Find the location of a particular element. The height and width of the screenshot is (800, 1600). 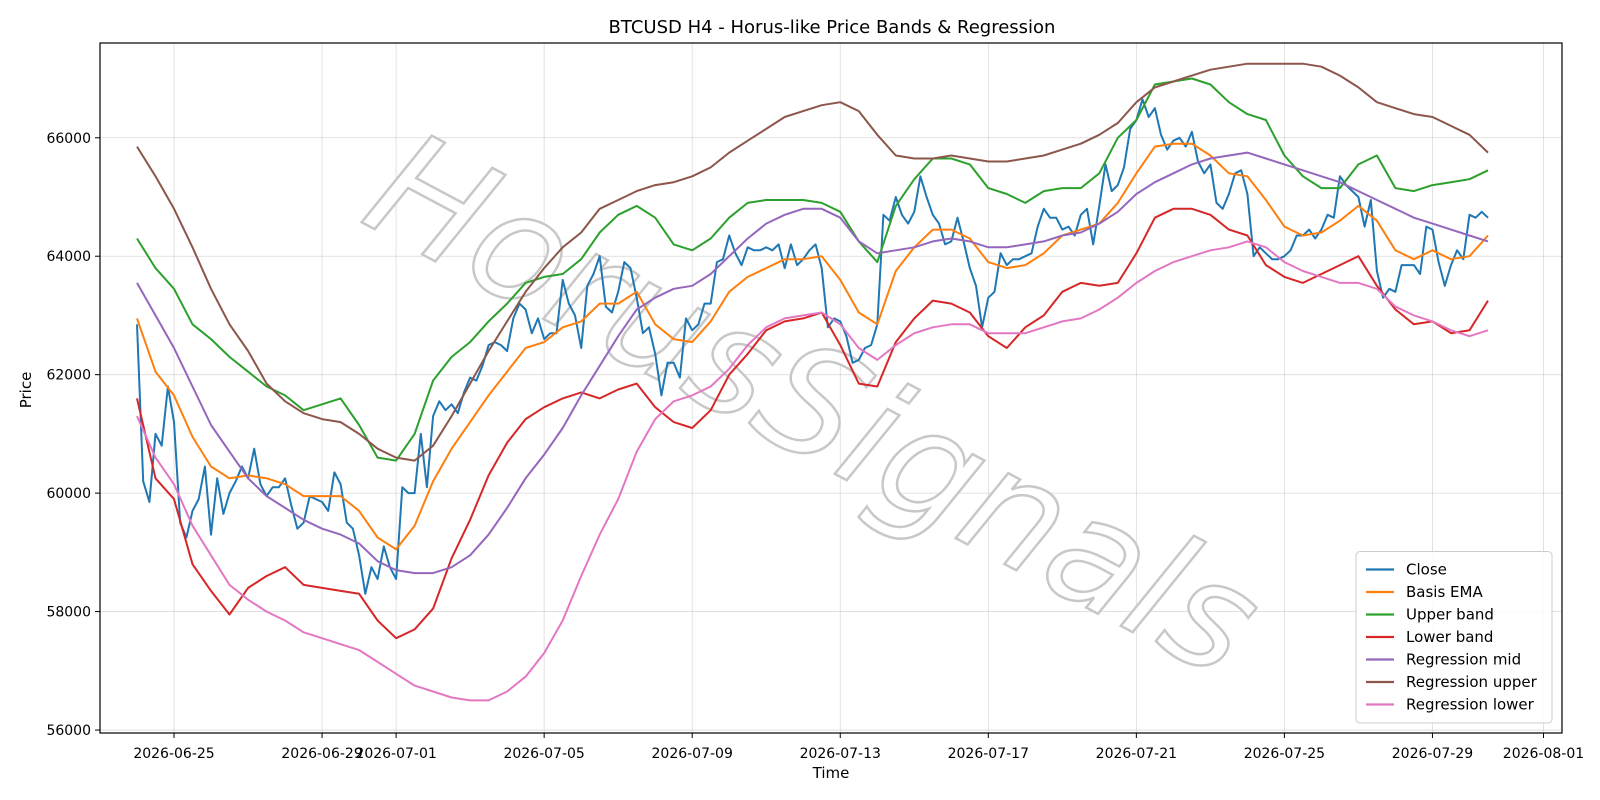

y-tick-label: 62000 is located at coordinates (68, 376).